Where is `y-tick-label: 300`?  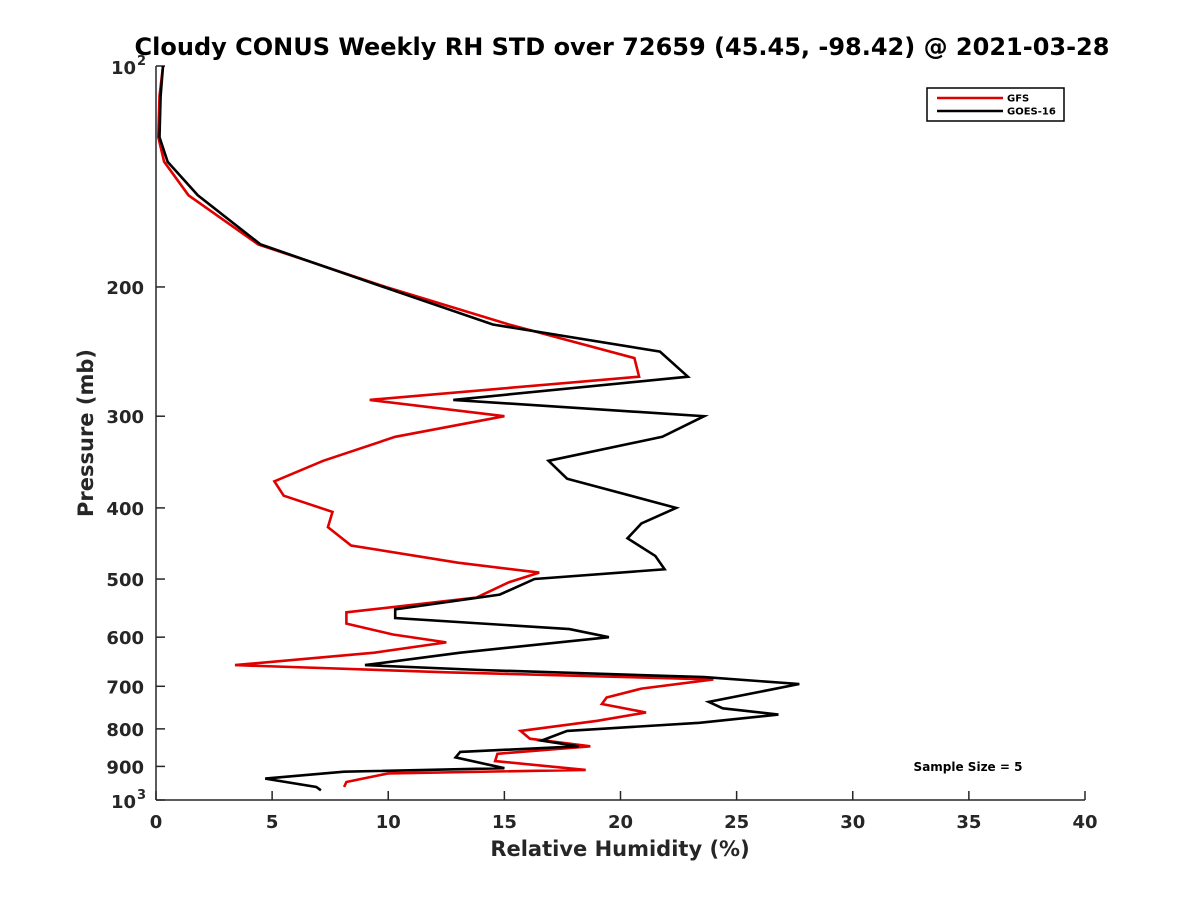 y-tick-label: 300 is located at coordinates (125, 417).